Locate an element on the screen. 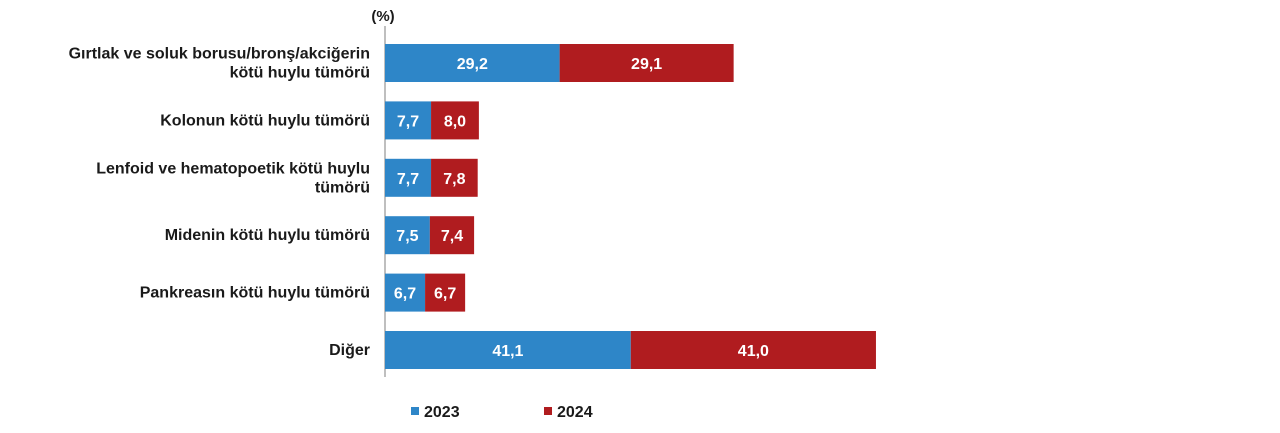 The width and height of the screenshot is (1280, 433). category-label-line: tümörü is located at coordinates (342, 187).